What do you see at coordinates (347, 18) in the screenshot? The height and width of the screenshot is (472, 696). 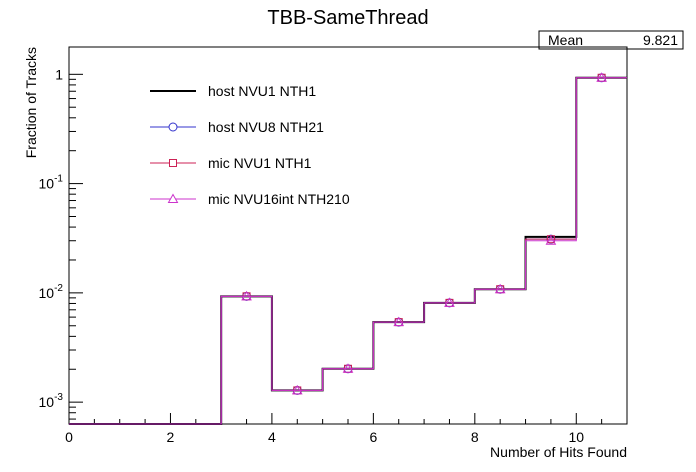 I see `chart-title: TBB-SameThread` at bounding box center [347, 18].